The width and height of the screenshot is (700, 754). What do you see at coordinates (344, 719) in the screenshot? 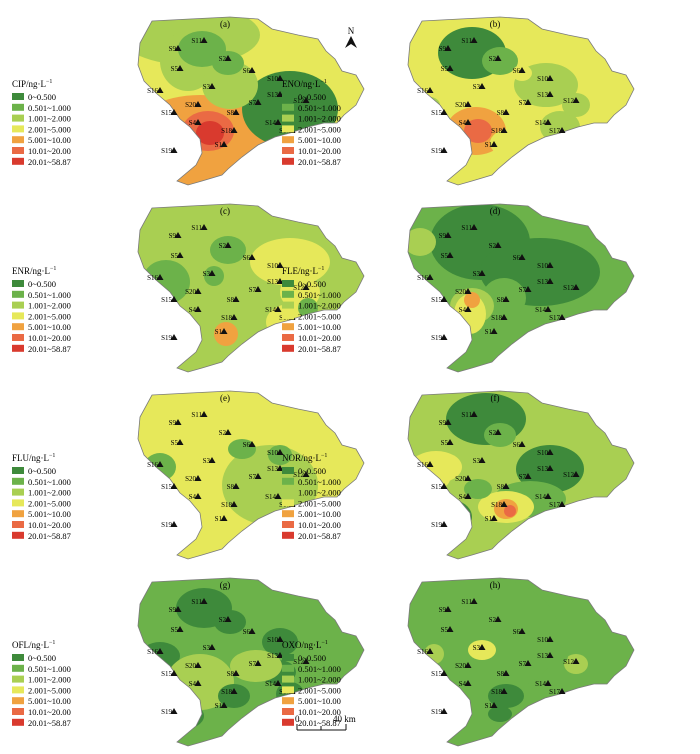
I see `scale-end: 40 km` at bounding box center [344, 719].